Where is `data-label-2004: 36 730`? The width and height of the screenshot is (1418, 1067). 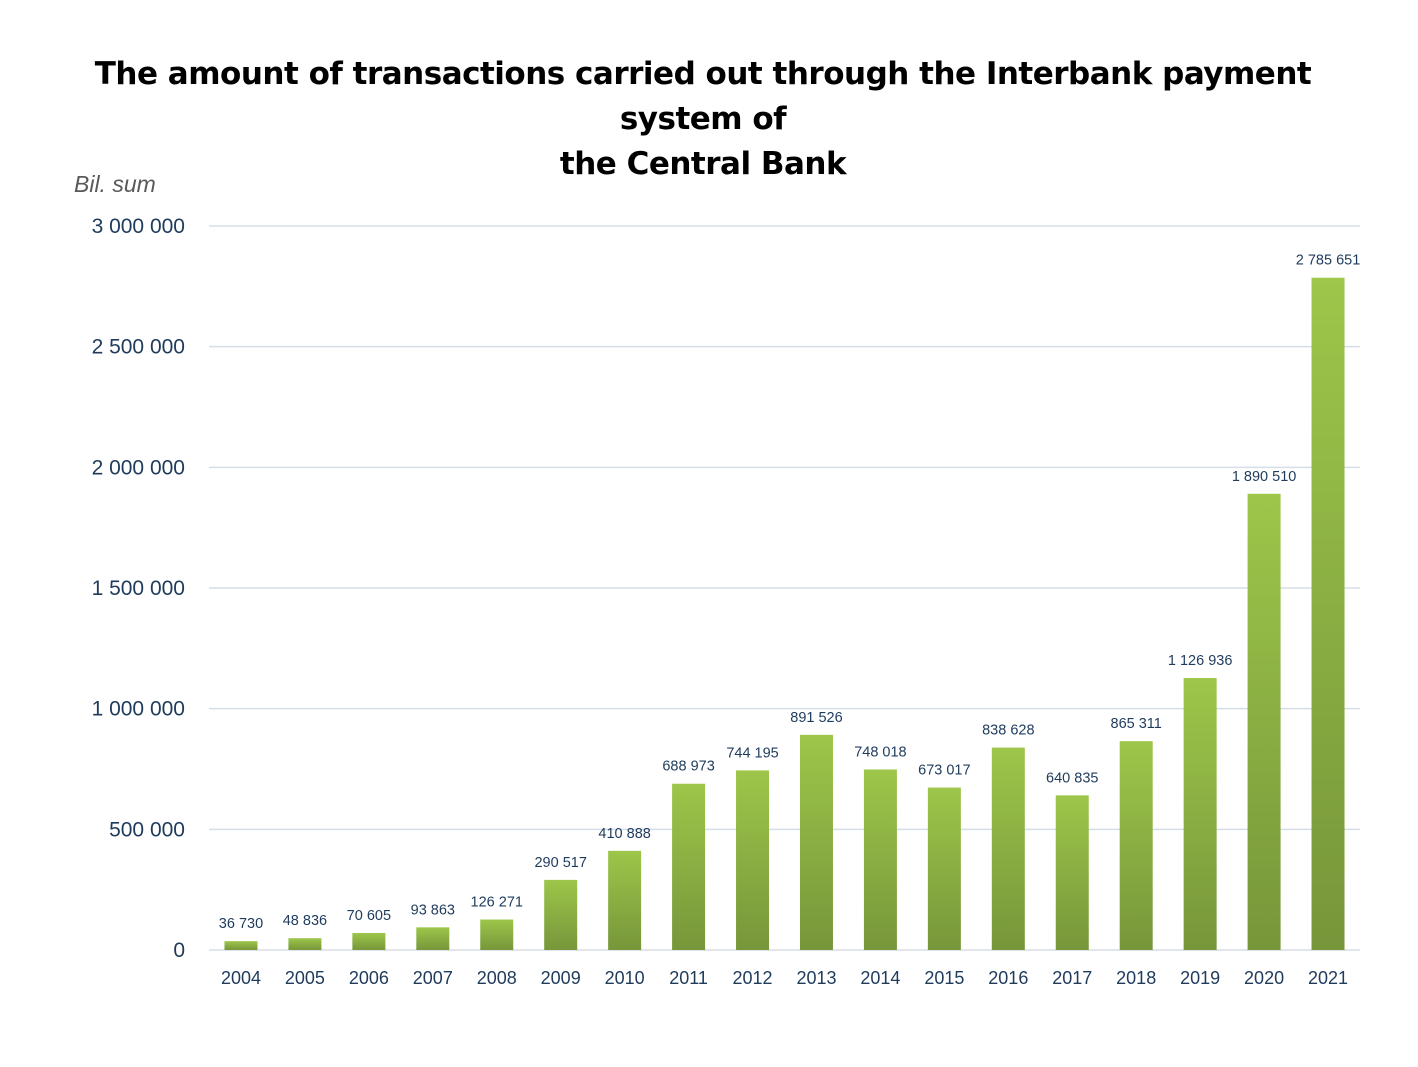 data-label-2004: 36 730 is located at coordinates (241, 924).